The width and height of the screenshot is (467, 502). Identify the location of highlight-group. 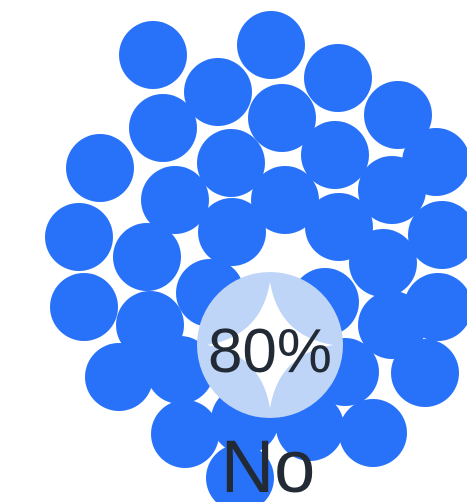
(270, 345).